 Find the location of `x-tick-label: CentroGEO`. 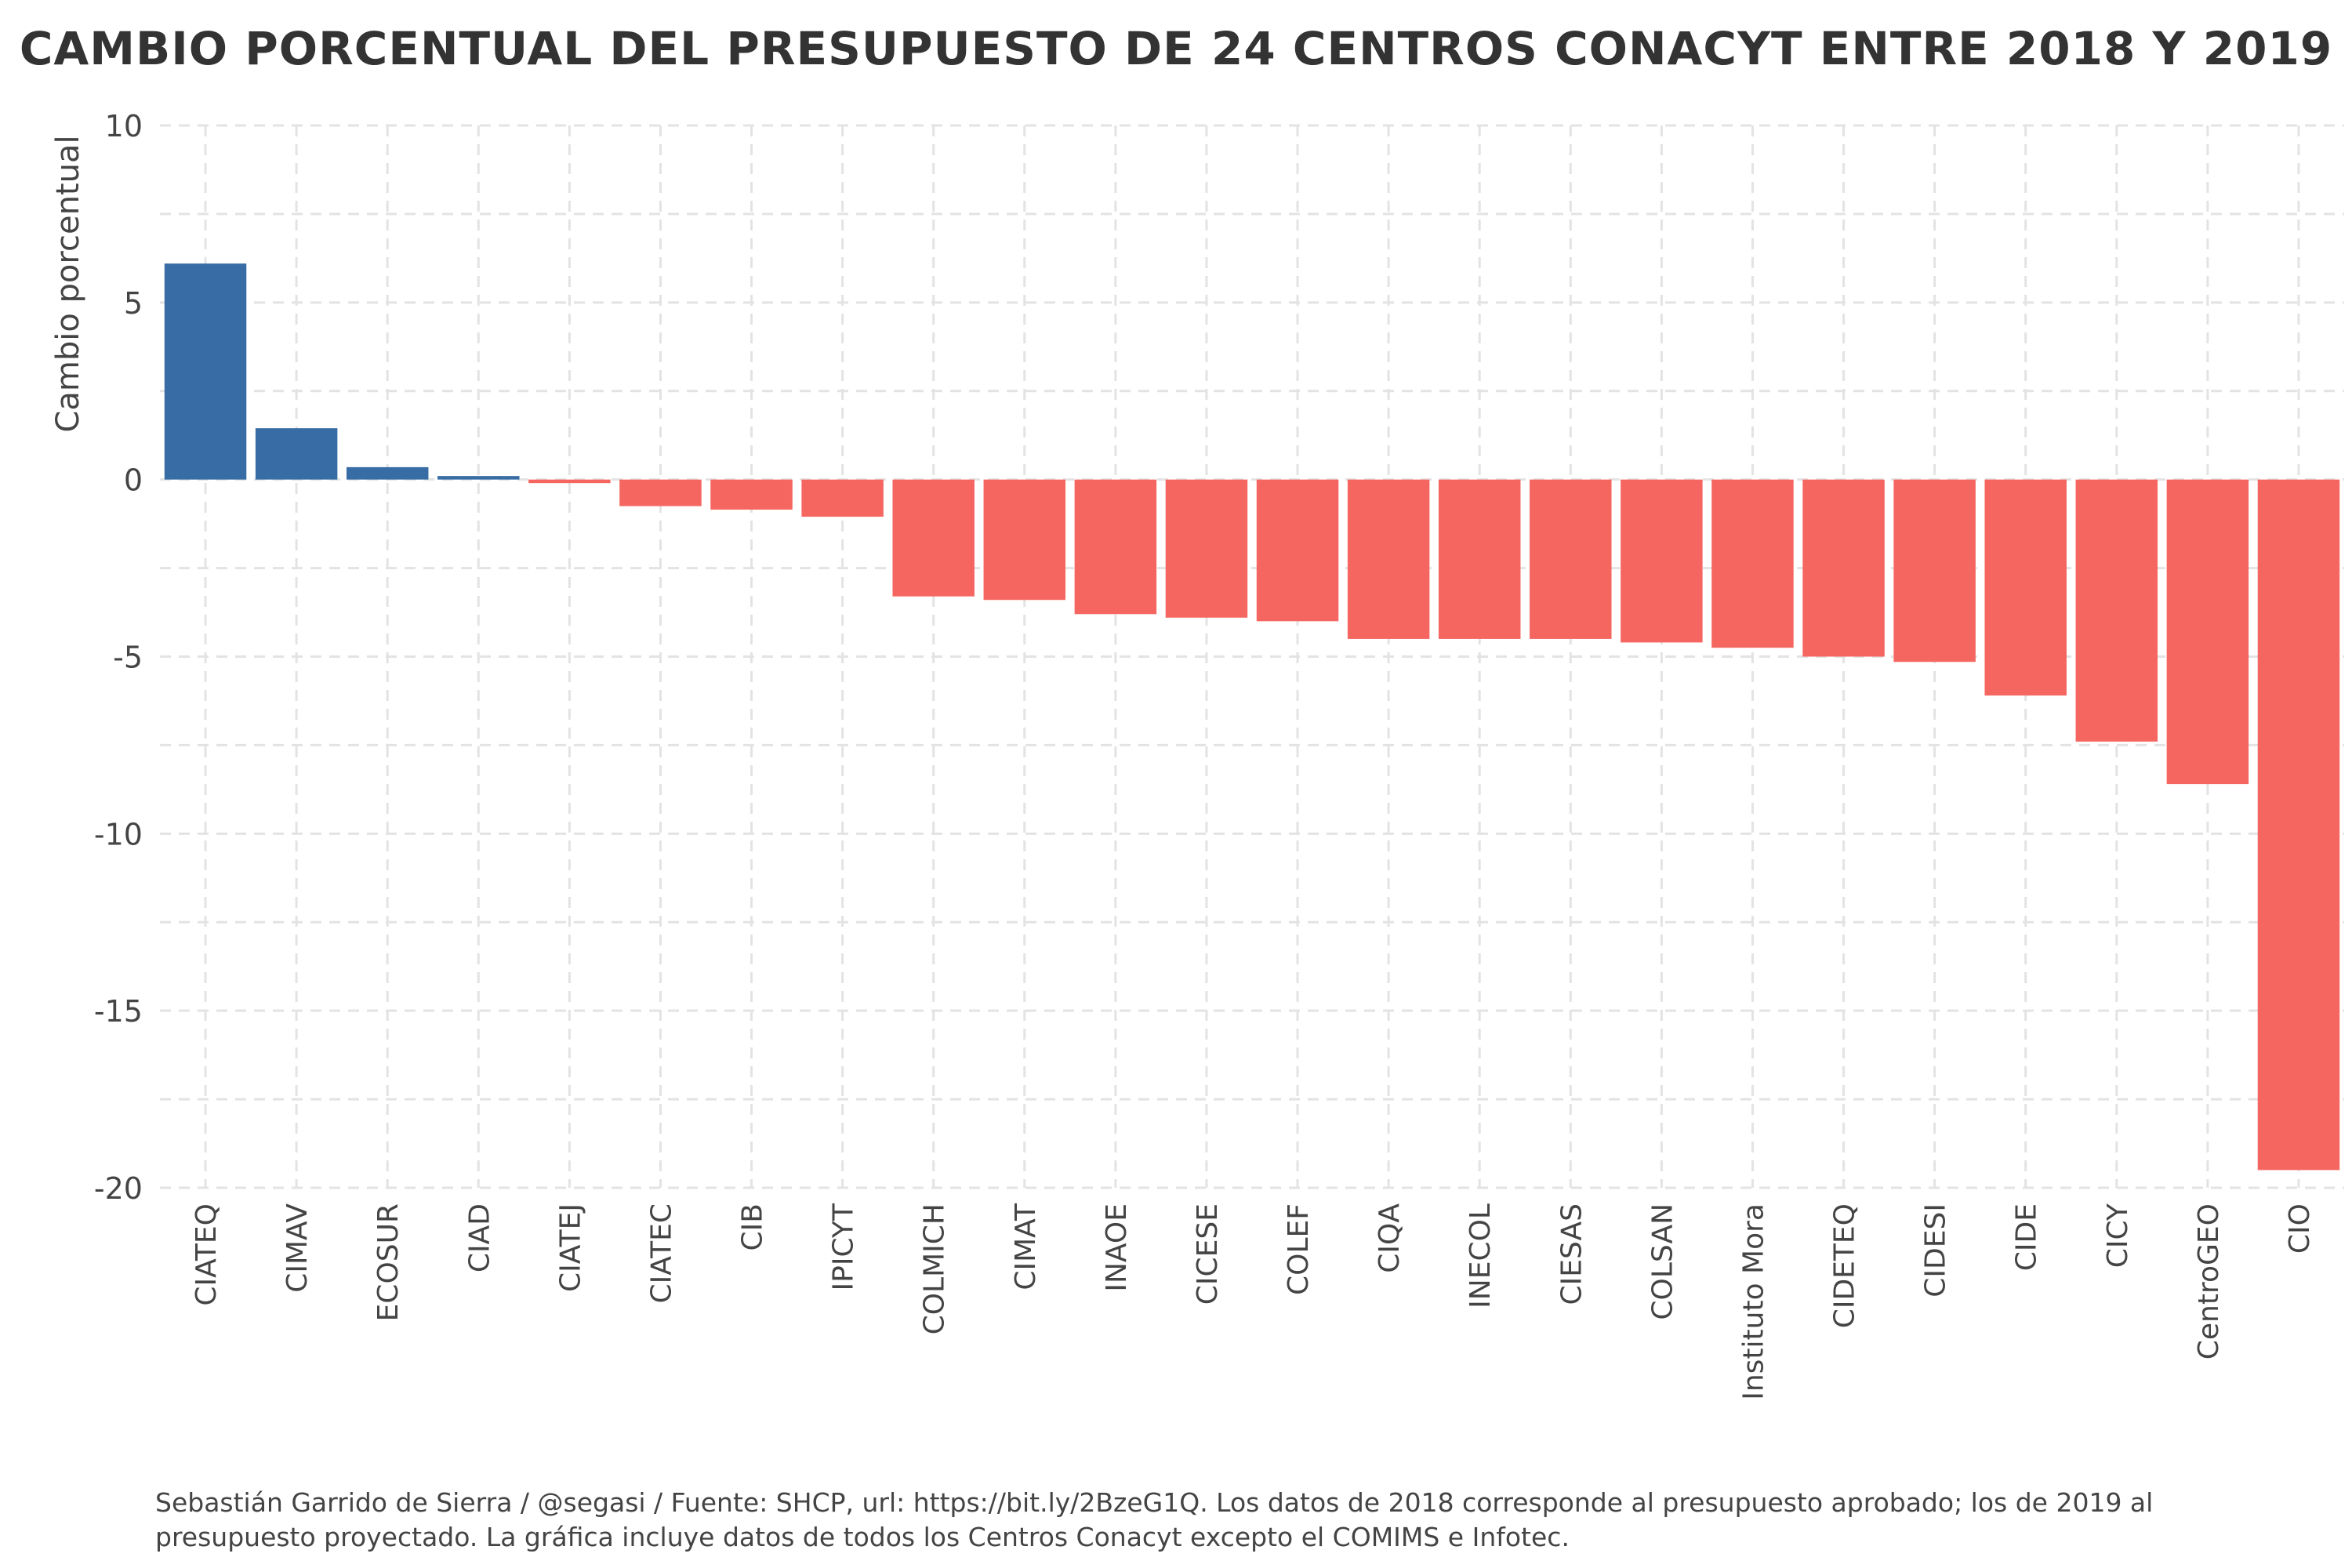

x-tick-label: CentroGEO is located at coordinates (2209, 1281).